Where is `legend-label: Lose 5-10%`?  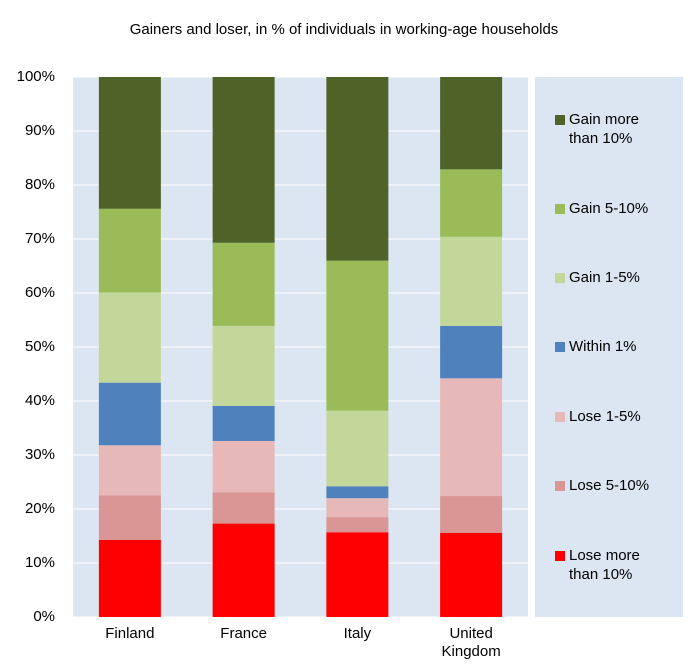
legend-label: Lose 5-10% is located at coordinates (609, 486).